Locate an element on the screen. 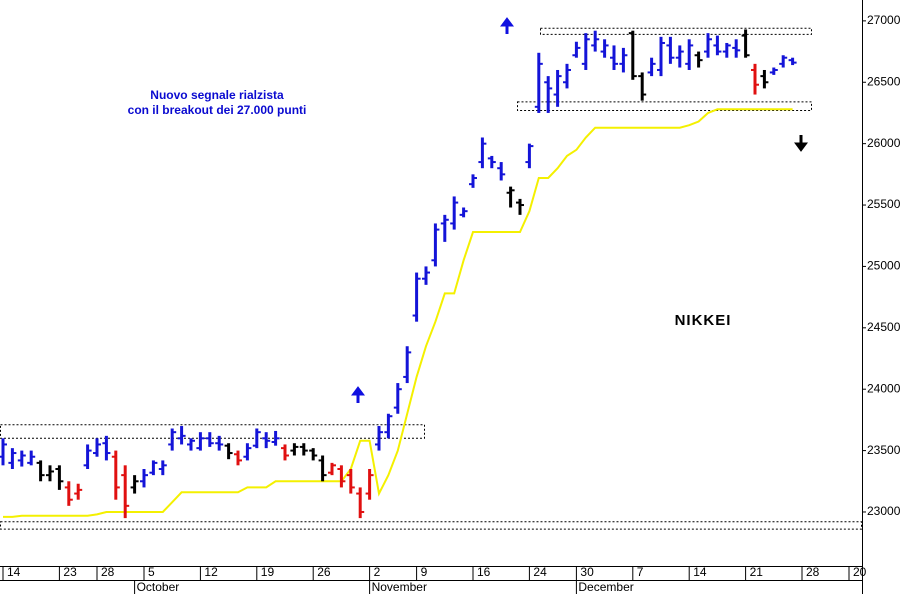 The width and height of the screenshot is (913, 594). x-tick-label: 30 is located at coordinates (587, 572).